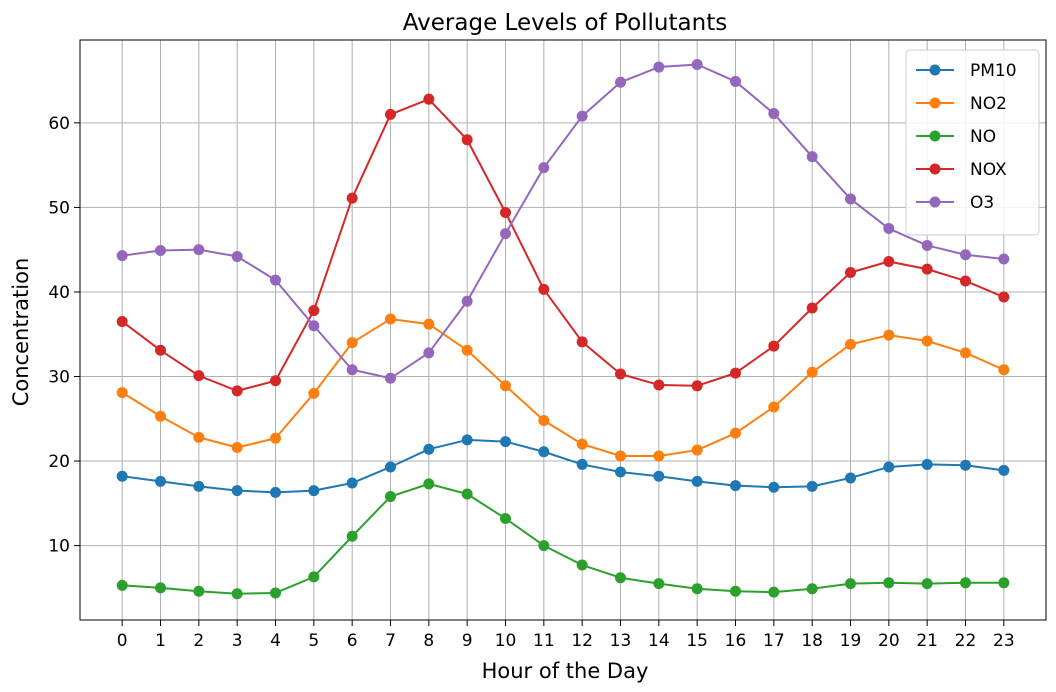 The image size is (1056, 692). Describe the element at coordinates (566, 635) in the screenshot. I see `x-axis-ticks: 0 1 2 3 4 5 6 7 8 9 10 11 12 13 14 15 16 17 18 19 20 21 22 23` at that location.